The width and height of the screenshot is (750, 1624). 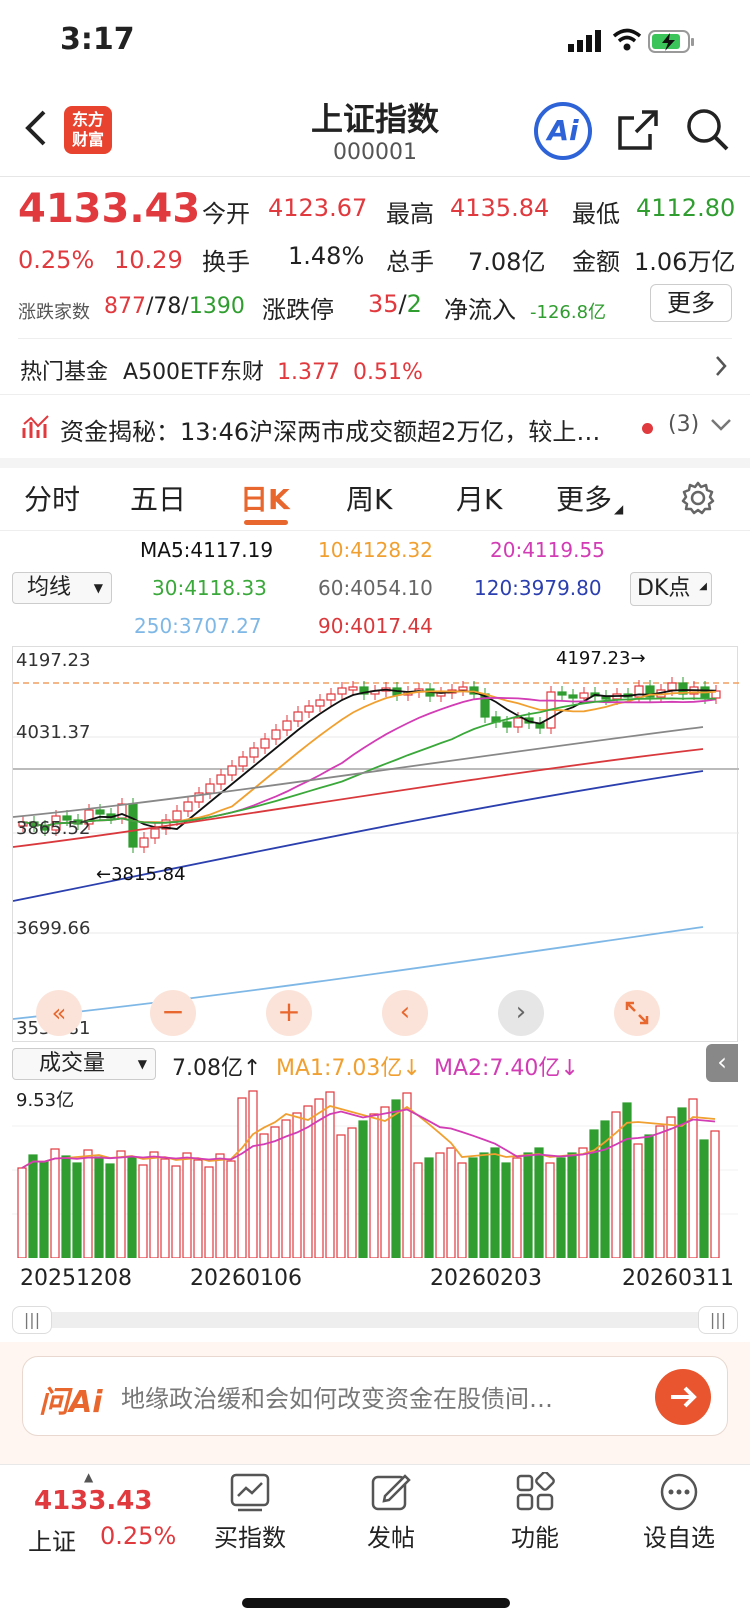 I want to click on buy-index-button: 买指数, so click(x=250, y=1512).